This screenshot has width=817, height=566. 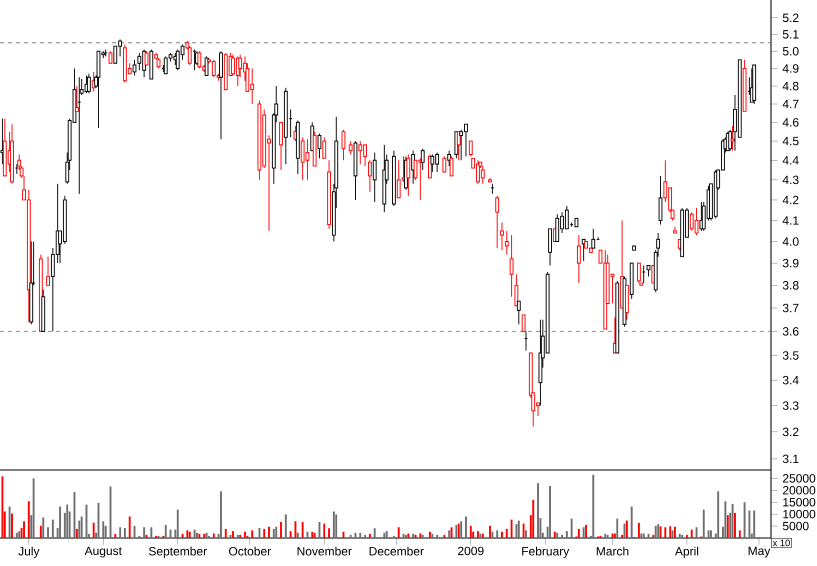 I want to click on y-tick-label: 3.7, so click(x=790, y=308).